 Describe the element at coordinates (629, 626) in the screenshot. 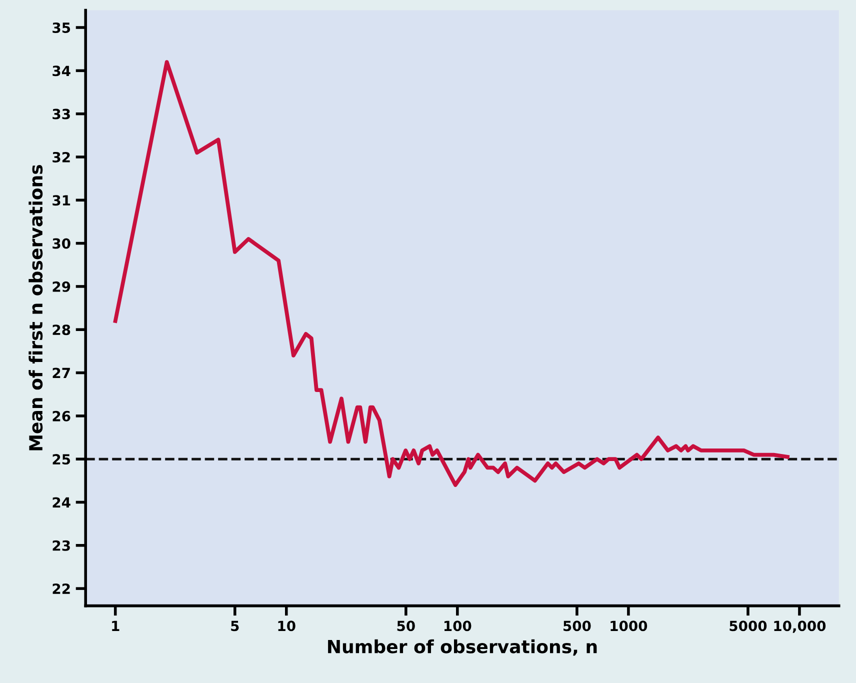

I see `x-tick-label: 1000` at that location.